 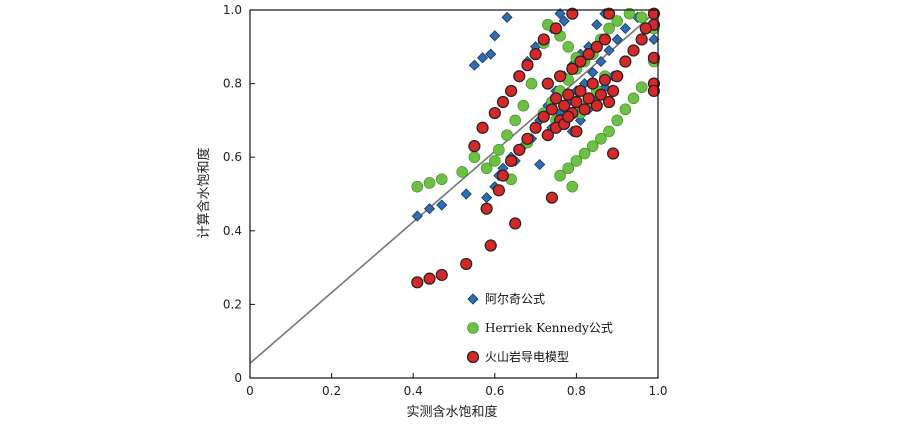 I want to click on legend-item-3: 火山岩导电模型, so click(x=517, y=356).